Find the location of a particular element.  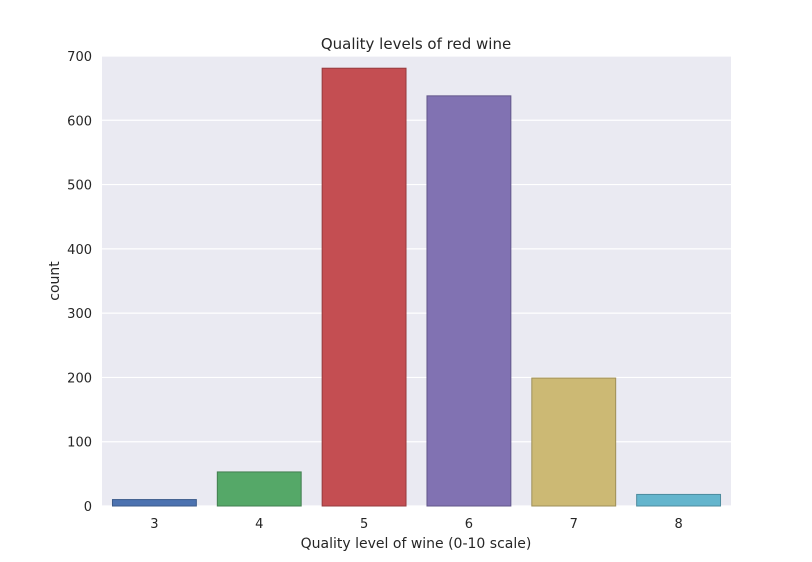

y-tick-label: 600 is located at coordinates (79, 121).